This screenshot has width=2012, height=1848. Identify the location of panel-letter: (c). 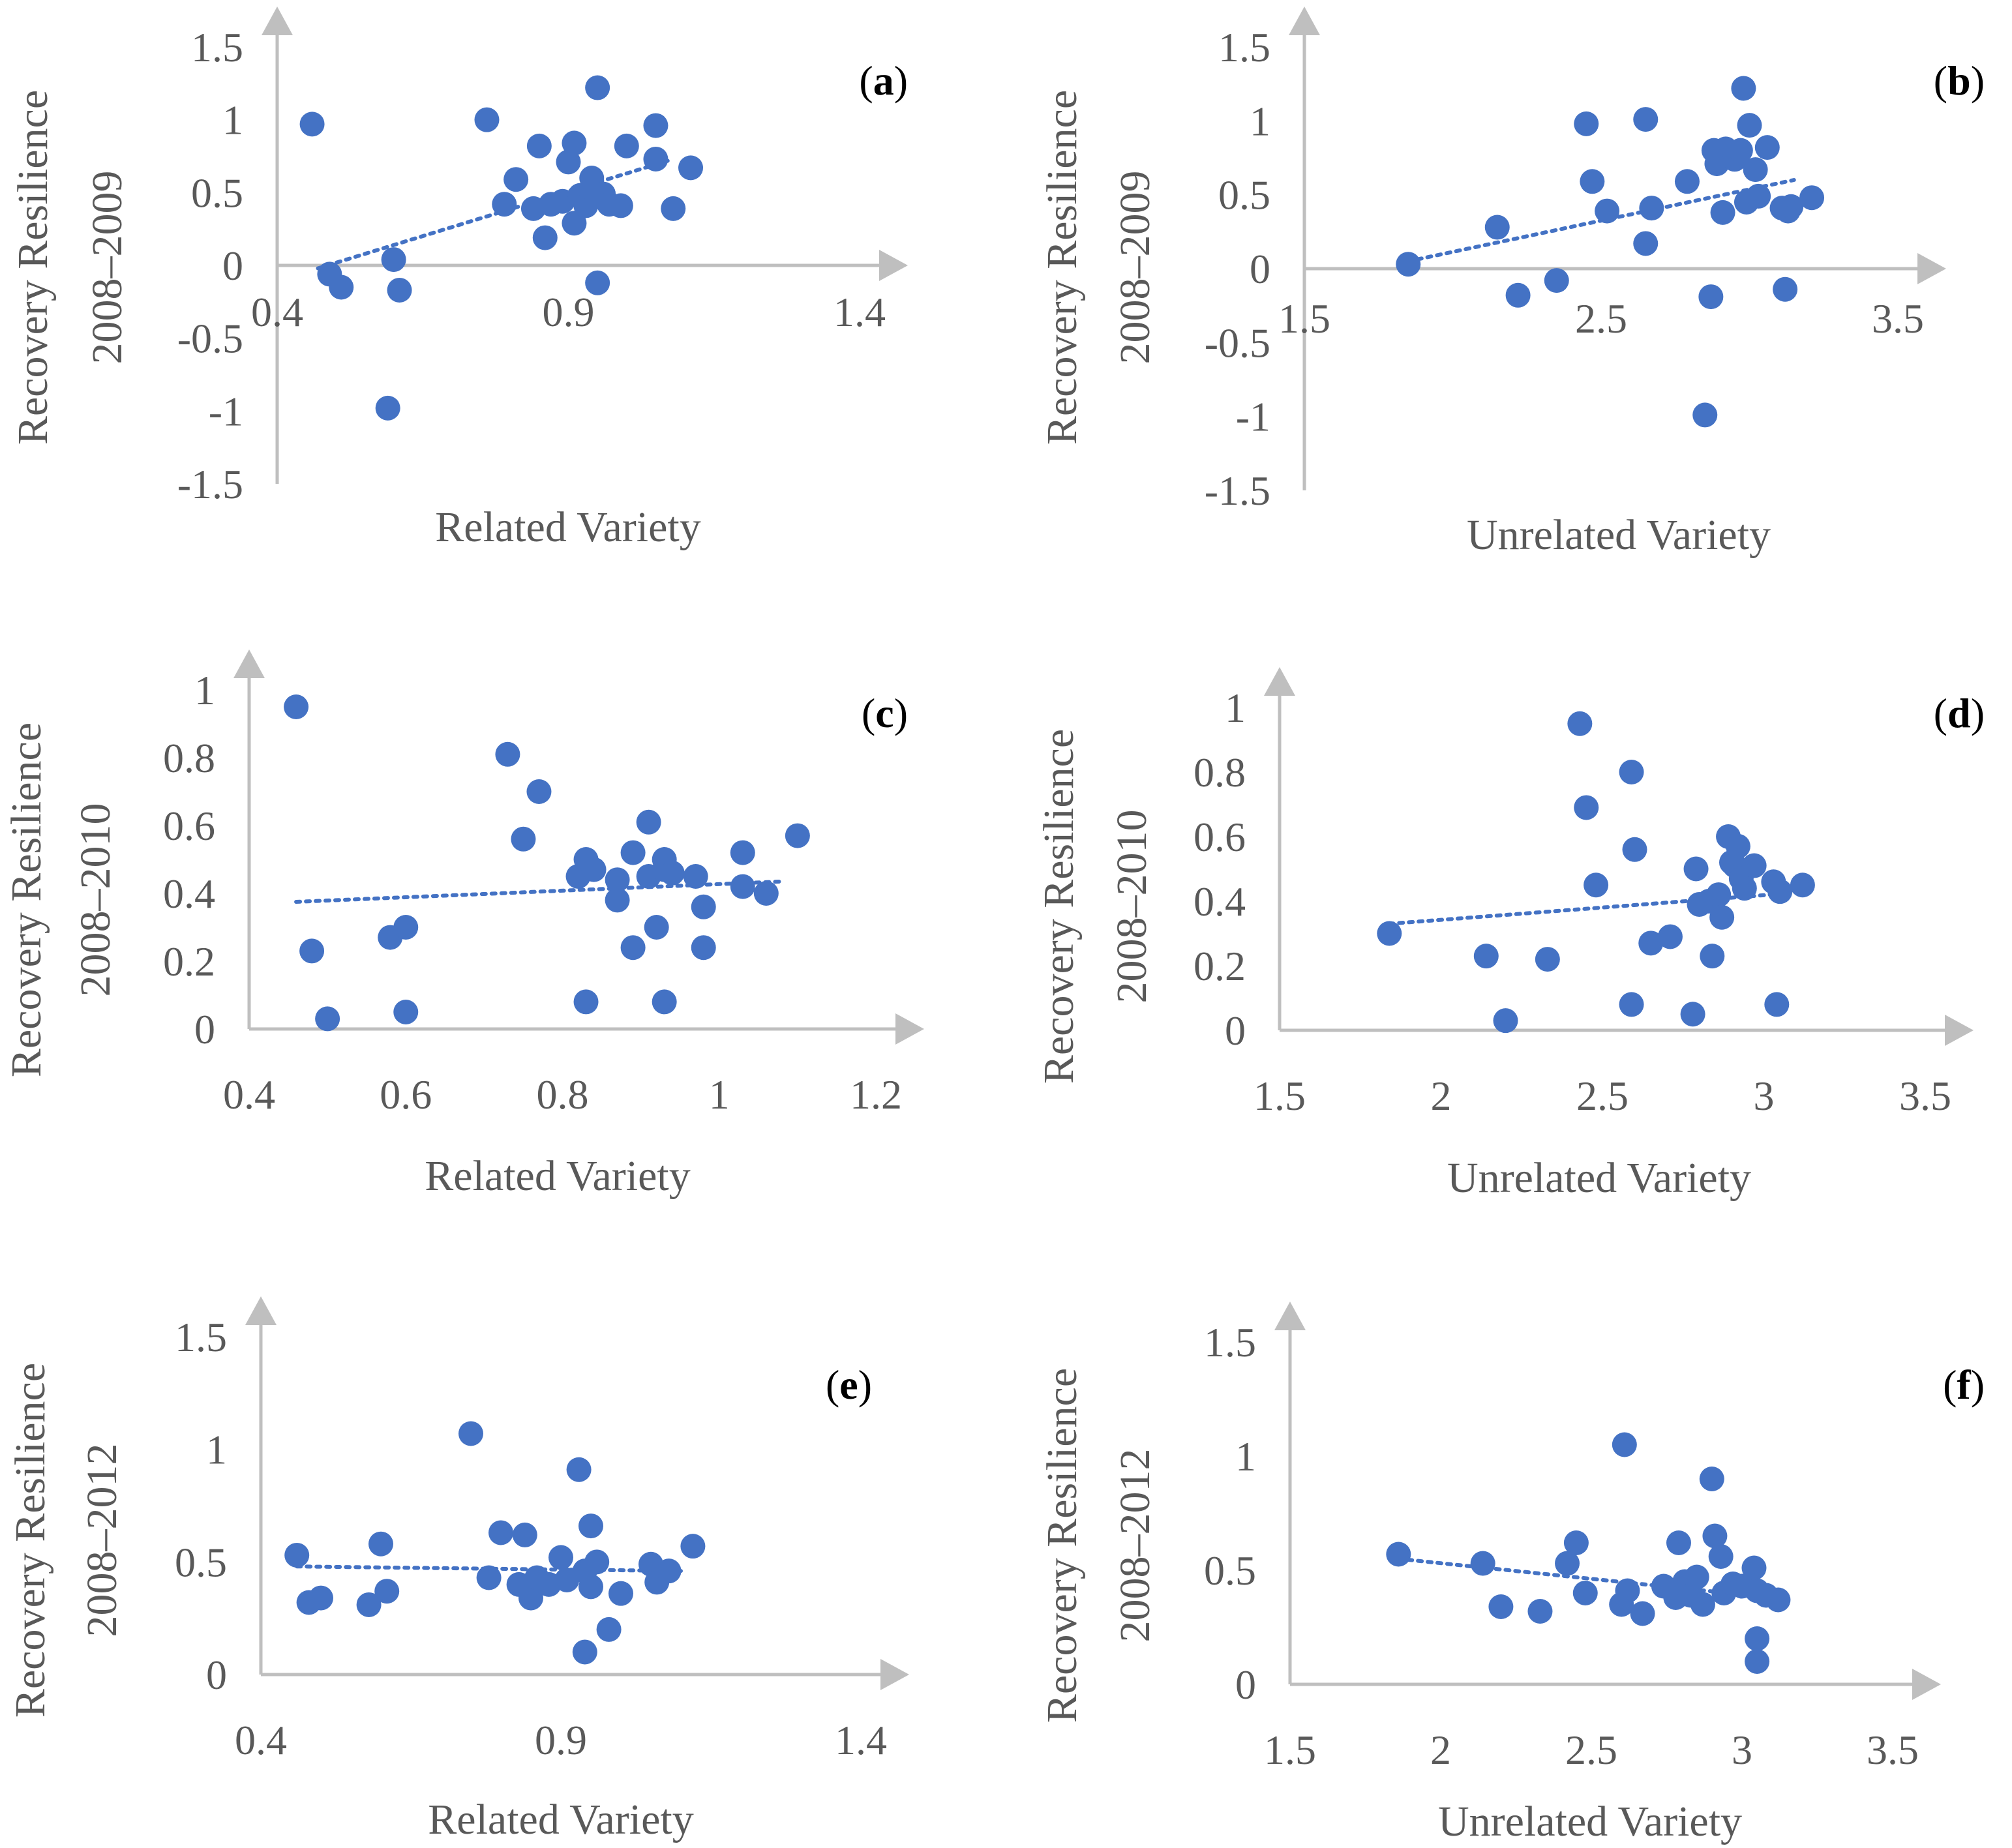
(885, 713).